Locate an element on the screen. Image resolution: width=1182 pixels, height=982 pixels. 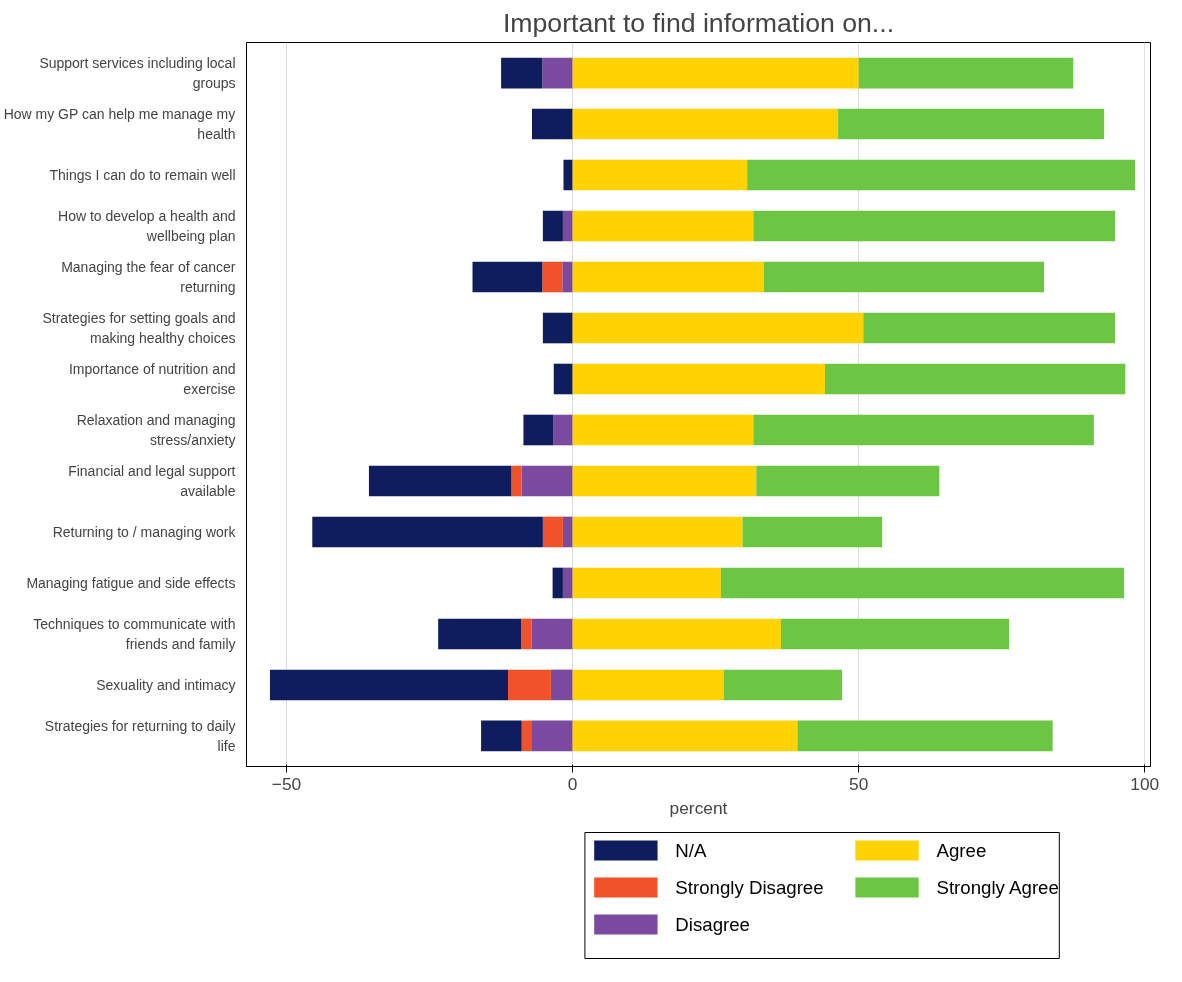
x-tick-label: 50 is located at coordinates (859, 783).